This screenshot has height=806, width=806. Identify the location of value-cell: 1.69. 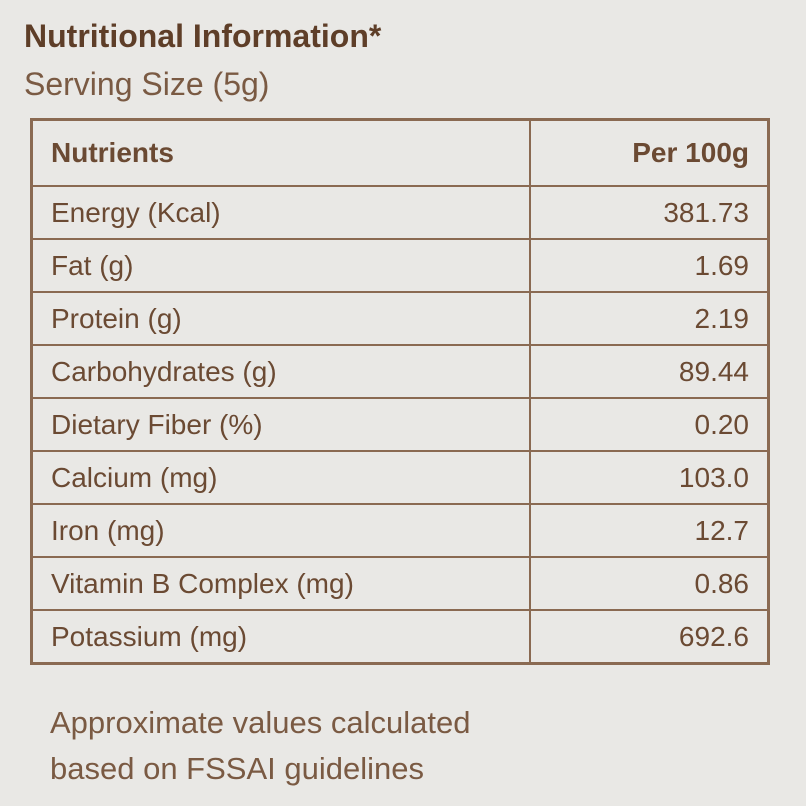
(649, 265).